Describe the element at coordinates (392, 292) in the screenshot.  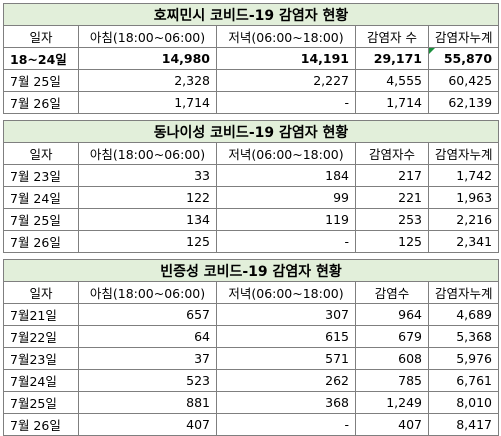
I see `header-cases: 감염수` at that location.